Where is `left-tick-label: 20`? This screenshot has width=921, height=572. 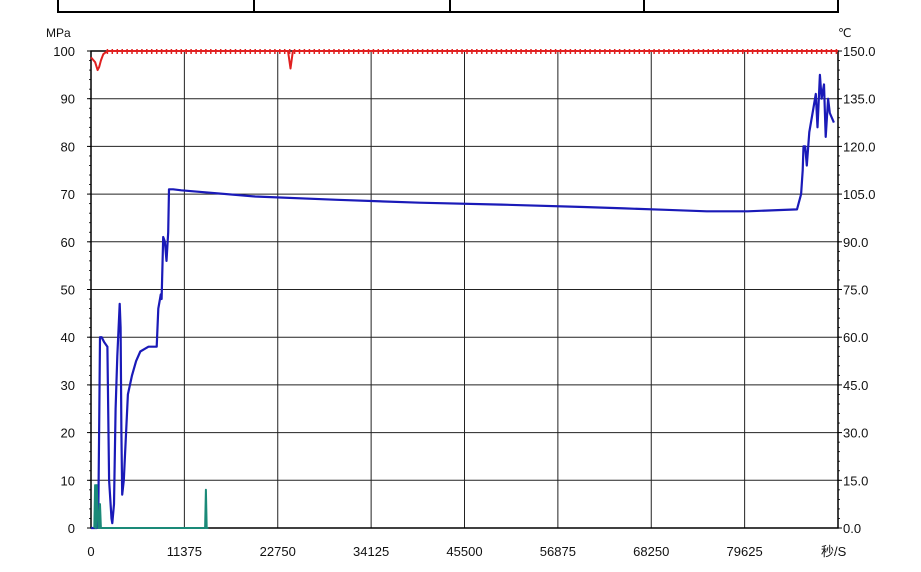
left-tick-label: 20 is located at coordinates (68, 433).